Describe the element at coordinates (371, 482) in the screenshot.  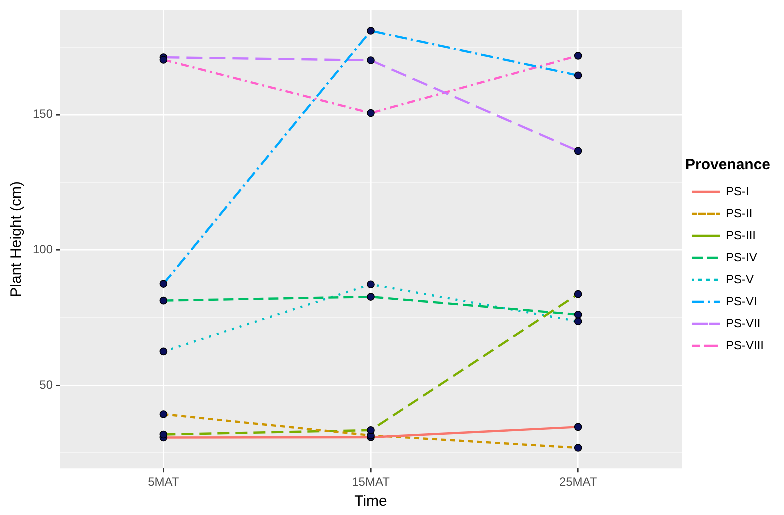
I see `x-tick-label: 15MAT` at that location.